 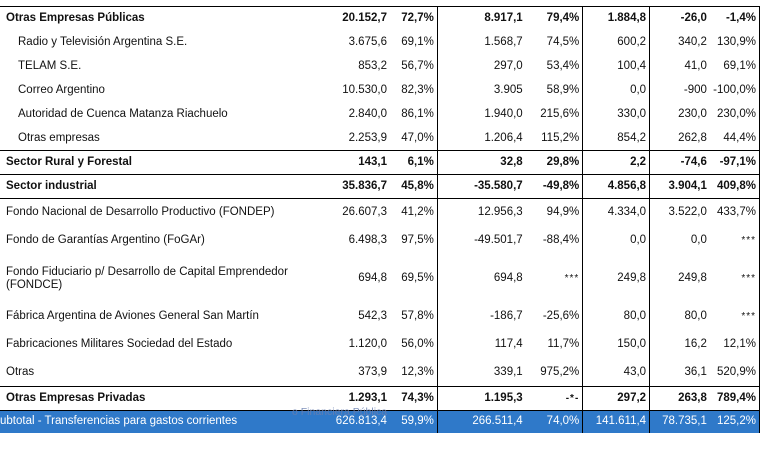 I want to click on cell-value: 59,9%, so click(x=413, y=421).